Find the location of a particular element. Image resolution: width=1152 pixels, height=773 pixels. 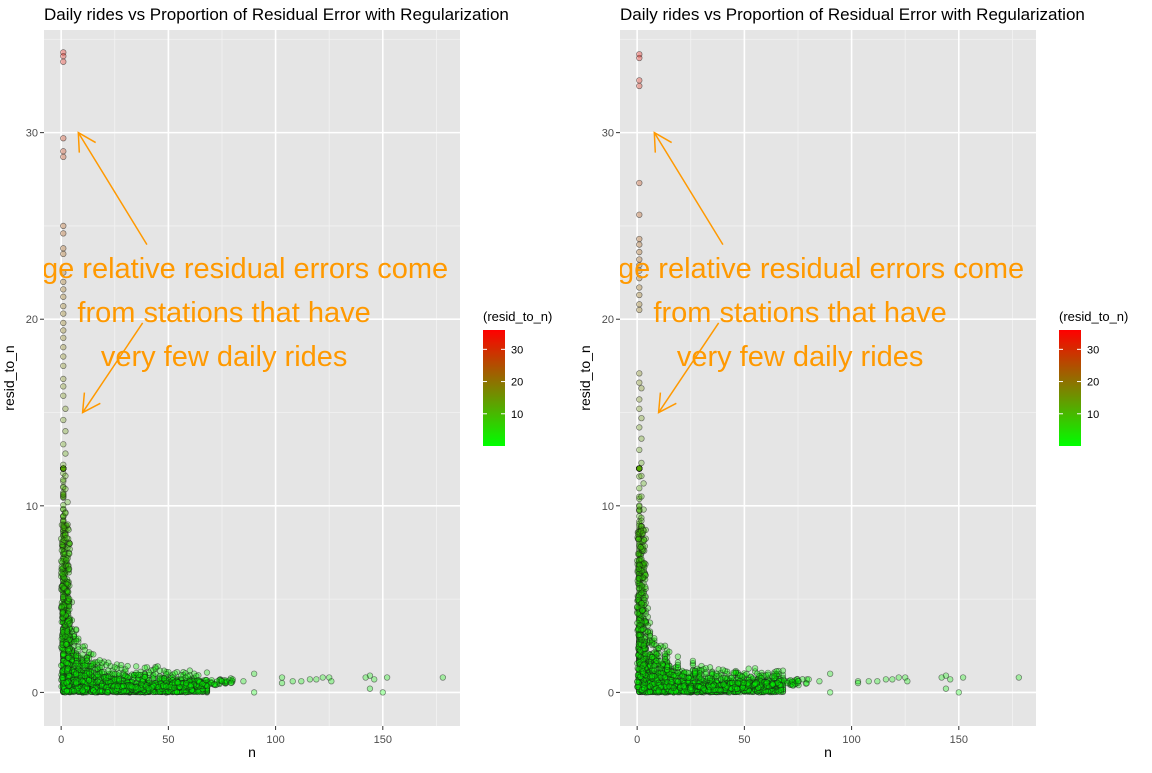

annotation-line-2: from stations that have is located at coordinates (223, 313).